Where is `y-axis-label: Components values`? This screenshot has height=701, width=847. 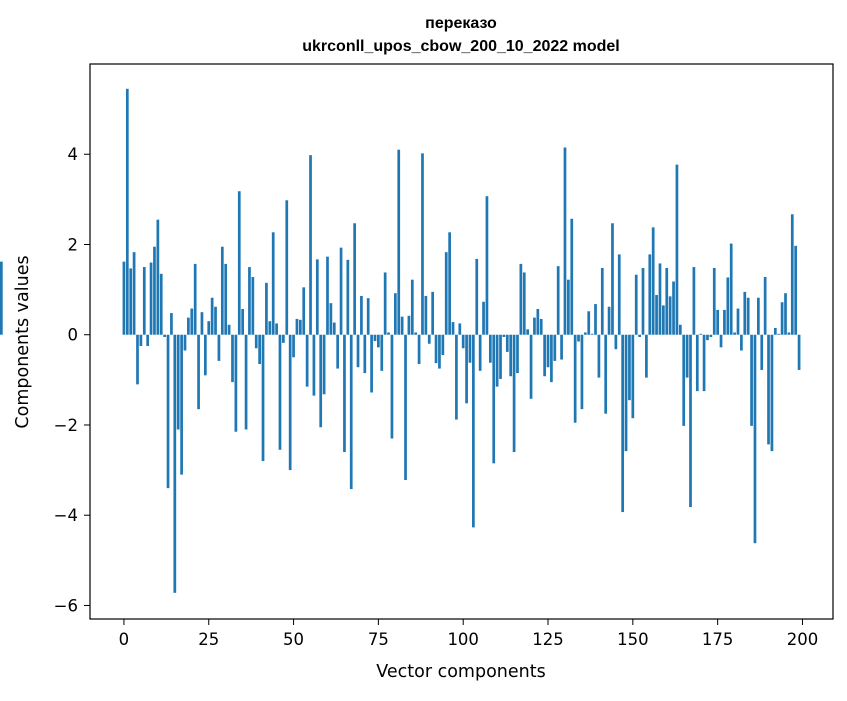
y-axis-label: Components values is located at coordinates (23, 341).